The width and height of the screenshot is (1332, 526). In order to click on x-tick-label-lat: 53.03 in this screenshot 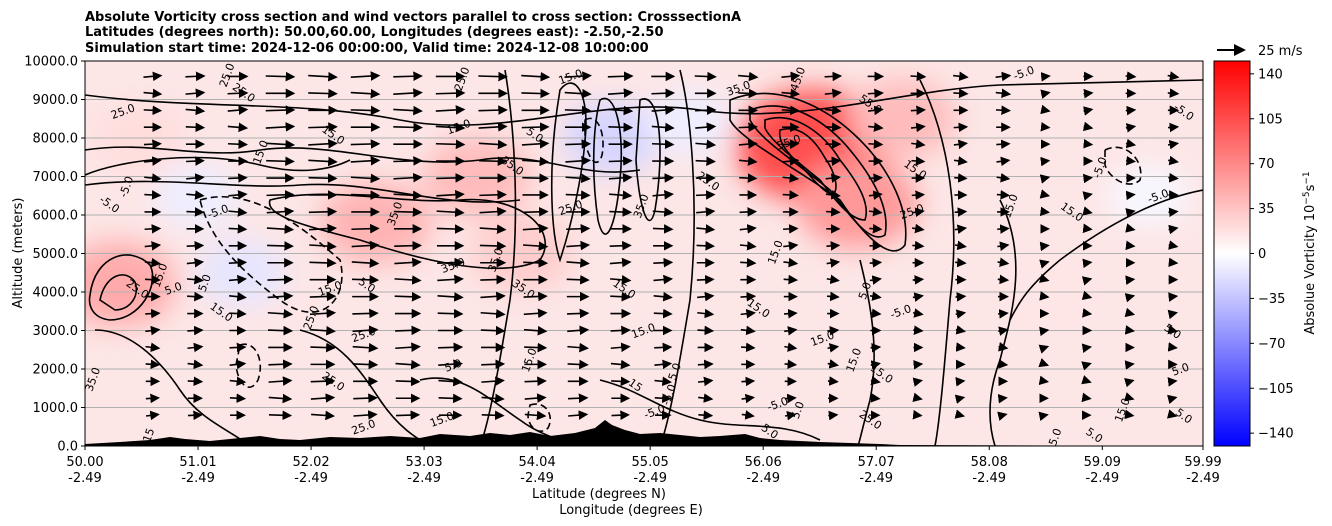, I will do `click(423, 462)`.